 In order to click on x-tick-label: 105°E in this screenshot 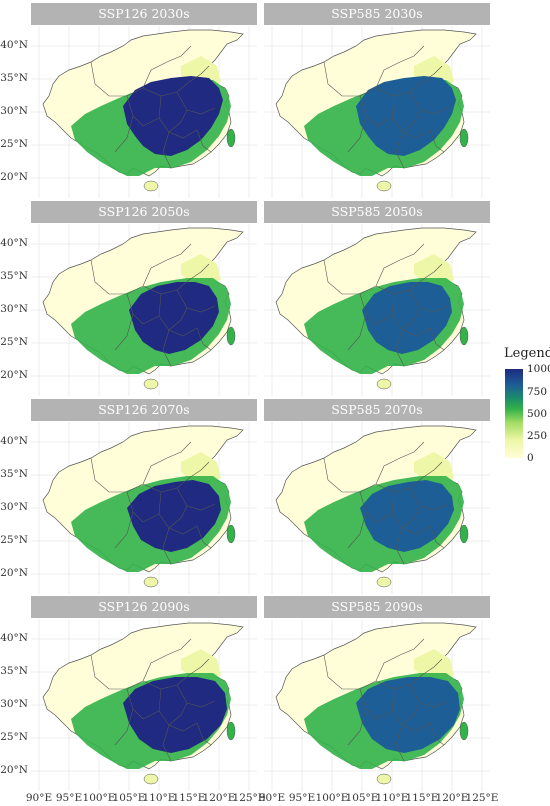, I will do `click(129, 798)`.